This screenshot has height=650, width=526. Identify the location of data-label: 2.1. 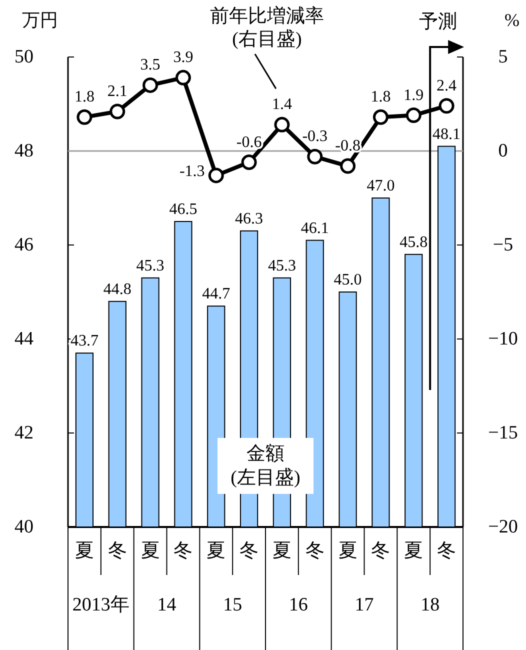
(117, 91).